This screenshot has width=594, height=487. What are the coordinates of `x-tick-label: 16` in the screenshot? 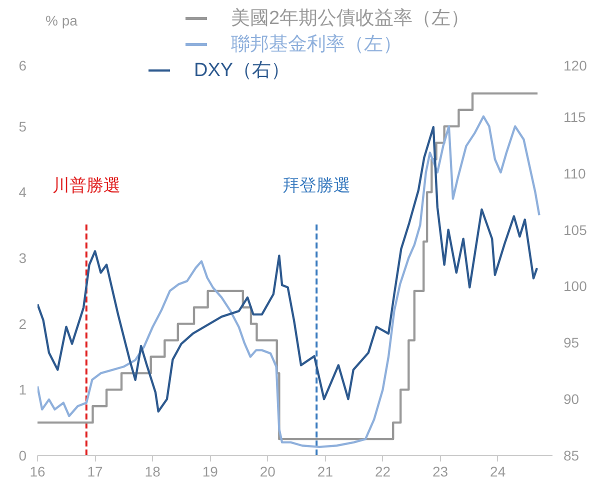 It's located at (38, 472).